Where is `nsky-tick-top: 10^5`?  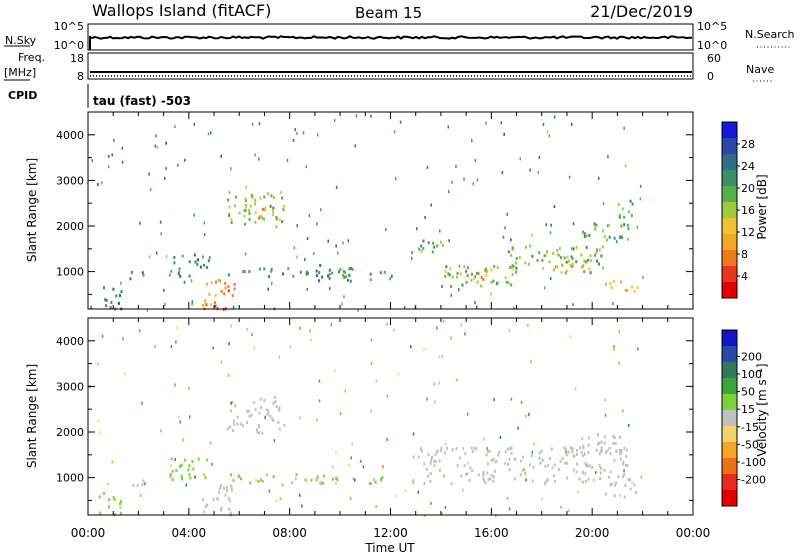
nsky-tick-top: 10^5 is located at coordinates (69, 26).